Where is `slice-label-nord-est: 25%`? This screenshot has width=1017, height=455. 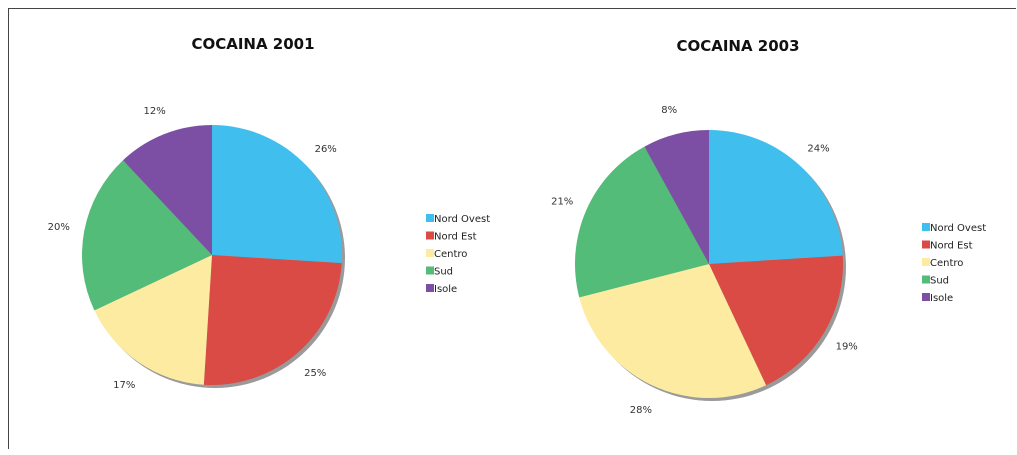 slice-label-nord-est: 25% is located at coordinates (315, 373).